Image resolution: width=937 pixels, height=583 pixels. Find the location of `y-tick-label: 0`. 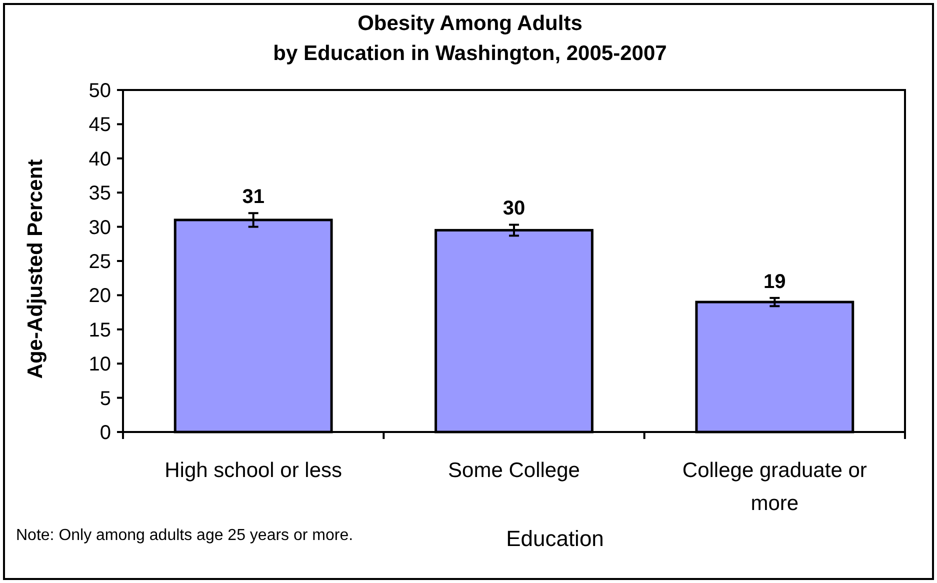

y-tick-label: 0 is located at coordinates (105, 433).